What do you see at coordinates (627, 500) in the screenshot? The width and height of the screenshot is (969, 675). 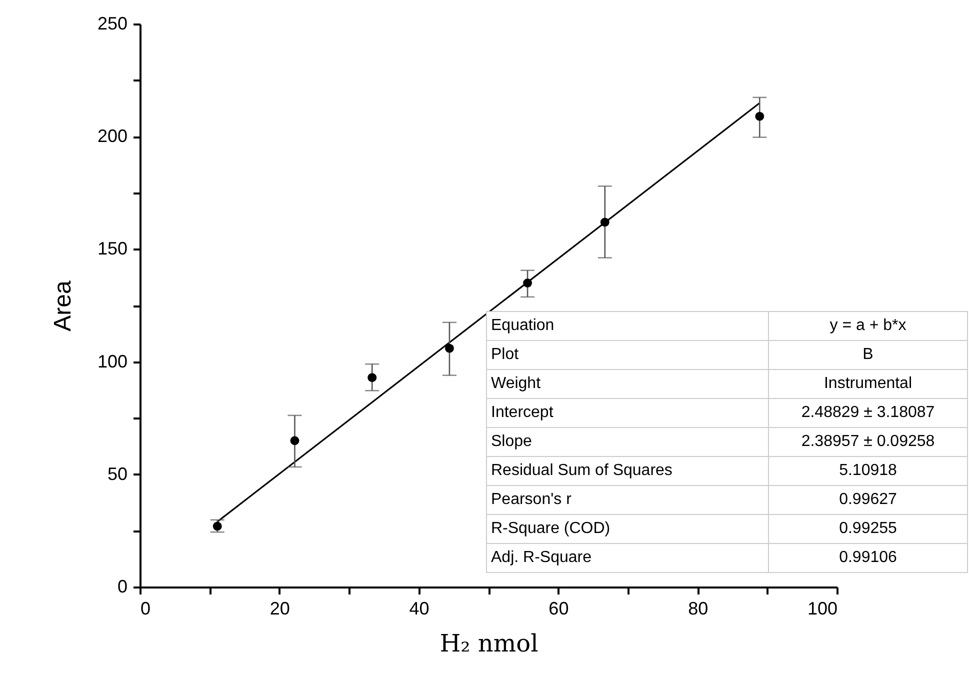 I see `annotation: Pearson's r` at bounding box center [627, 500].